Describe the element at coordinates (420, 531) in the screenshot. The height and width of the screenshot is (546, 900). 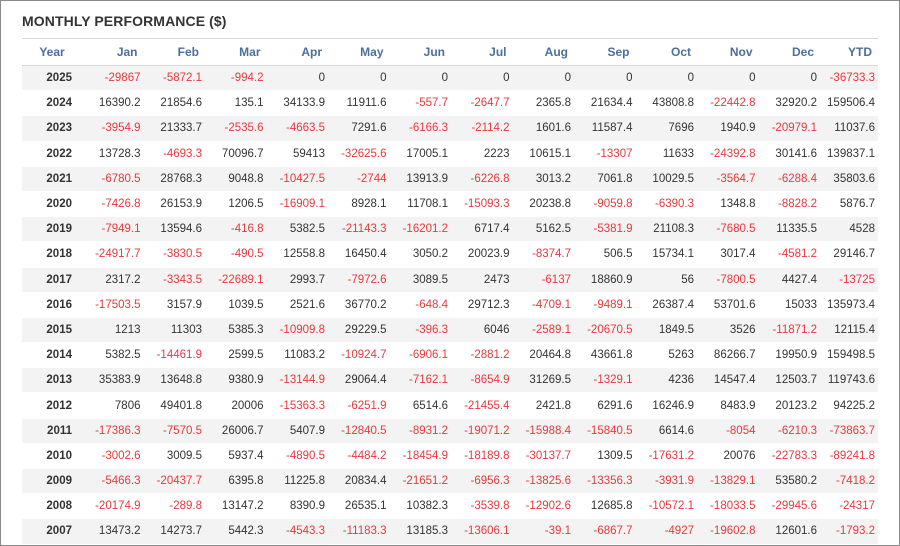
I see `month-value-cell: 13185.3` at that location.